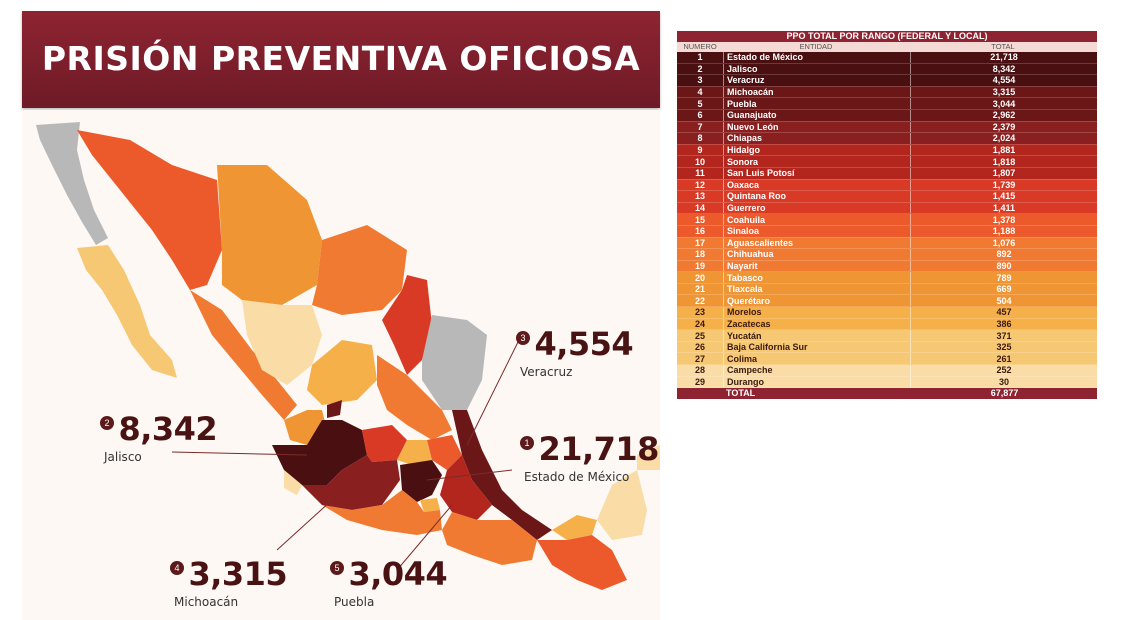  I want to click on cell-rank: 26, so click(700, 347).